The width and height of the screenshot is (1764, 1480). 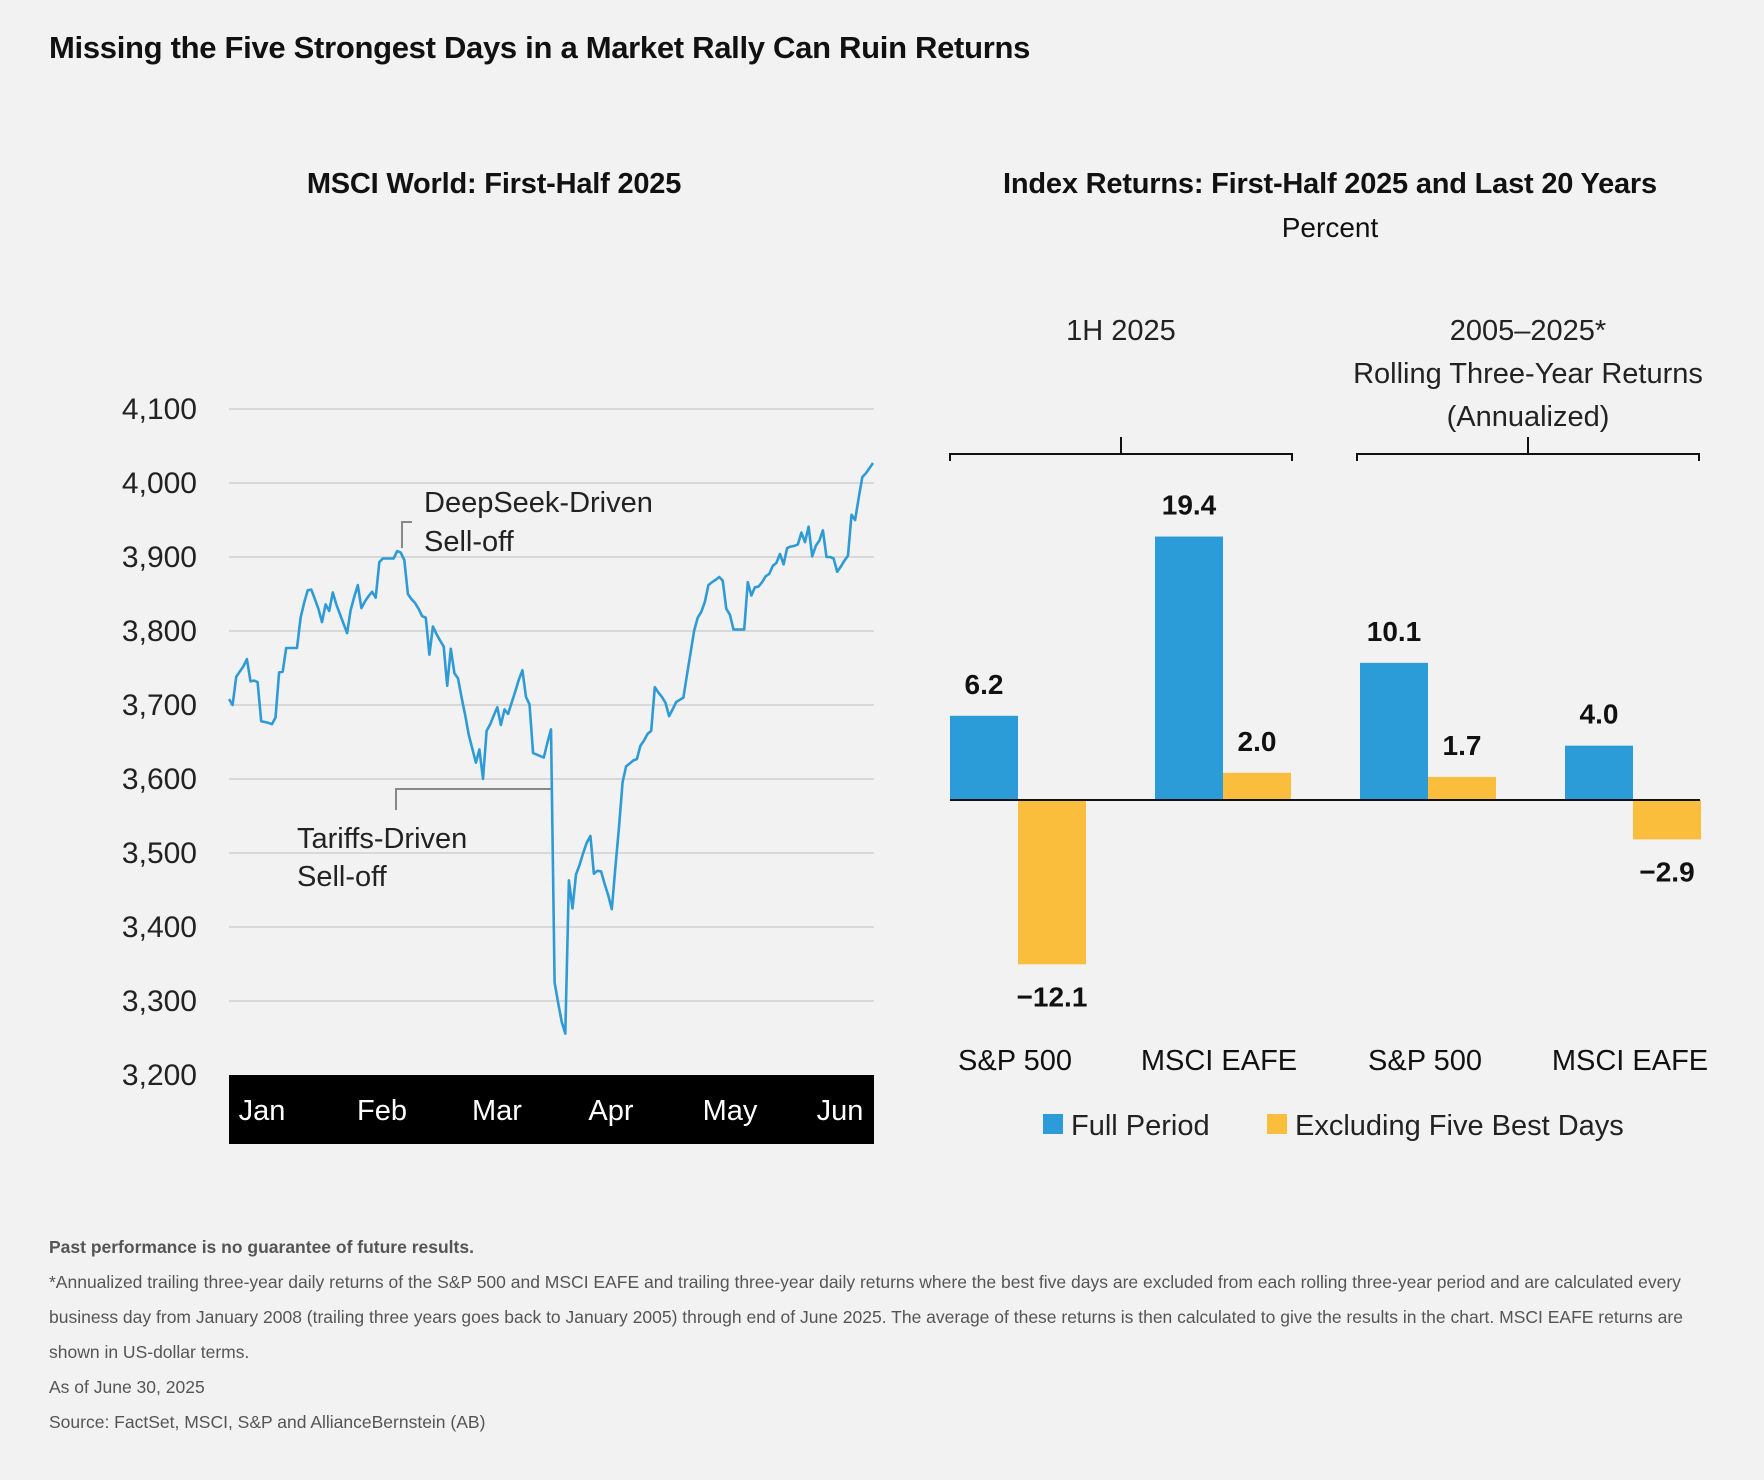 I want to click on legend-swatch-excluding-best-days, so click(x=1277, y=1124).